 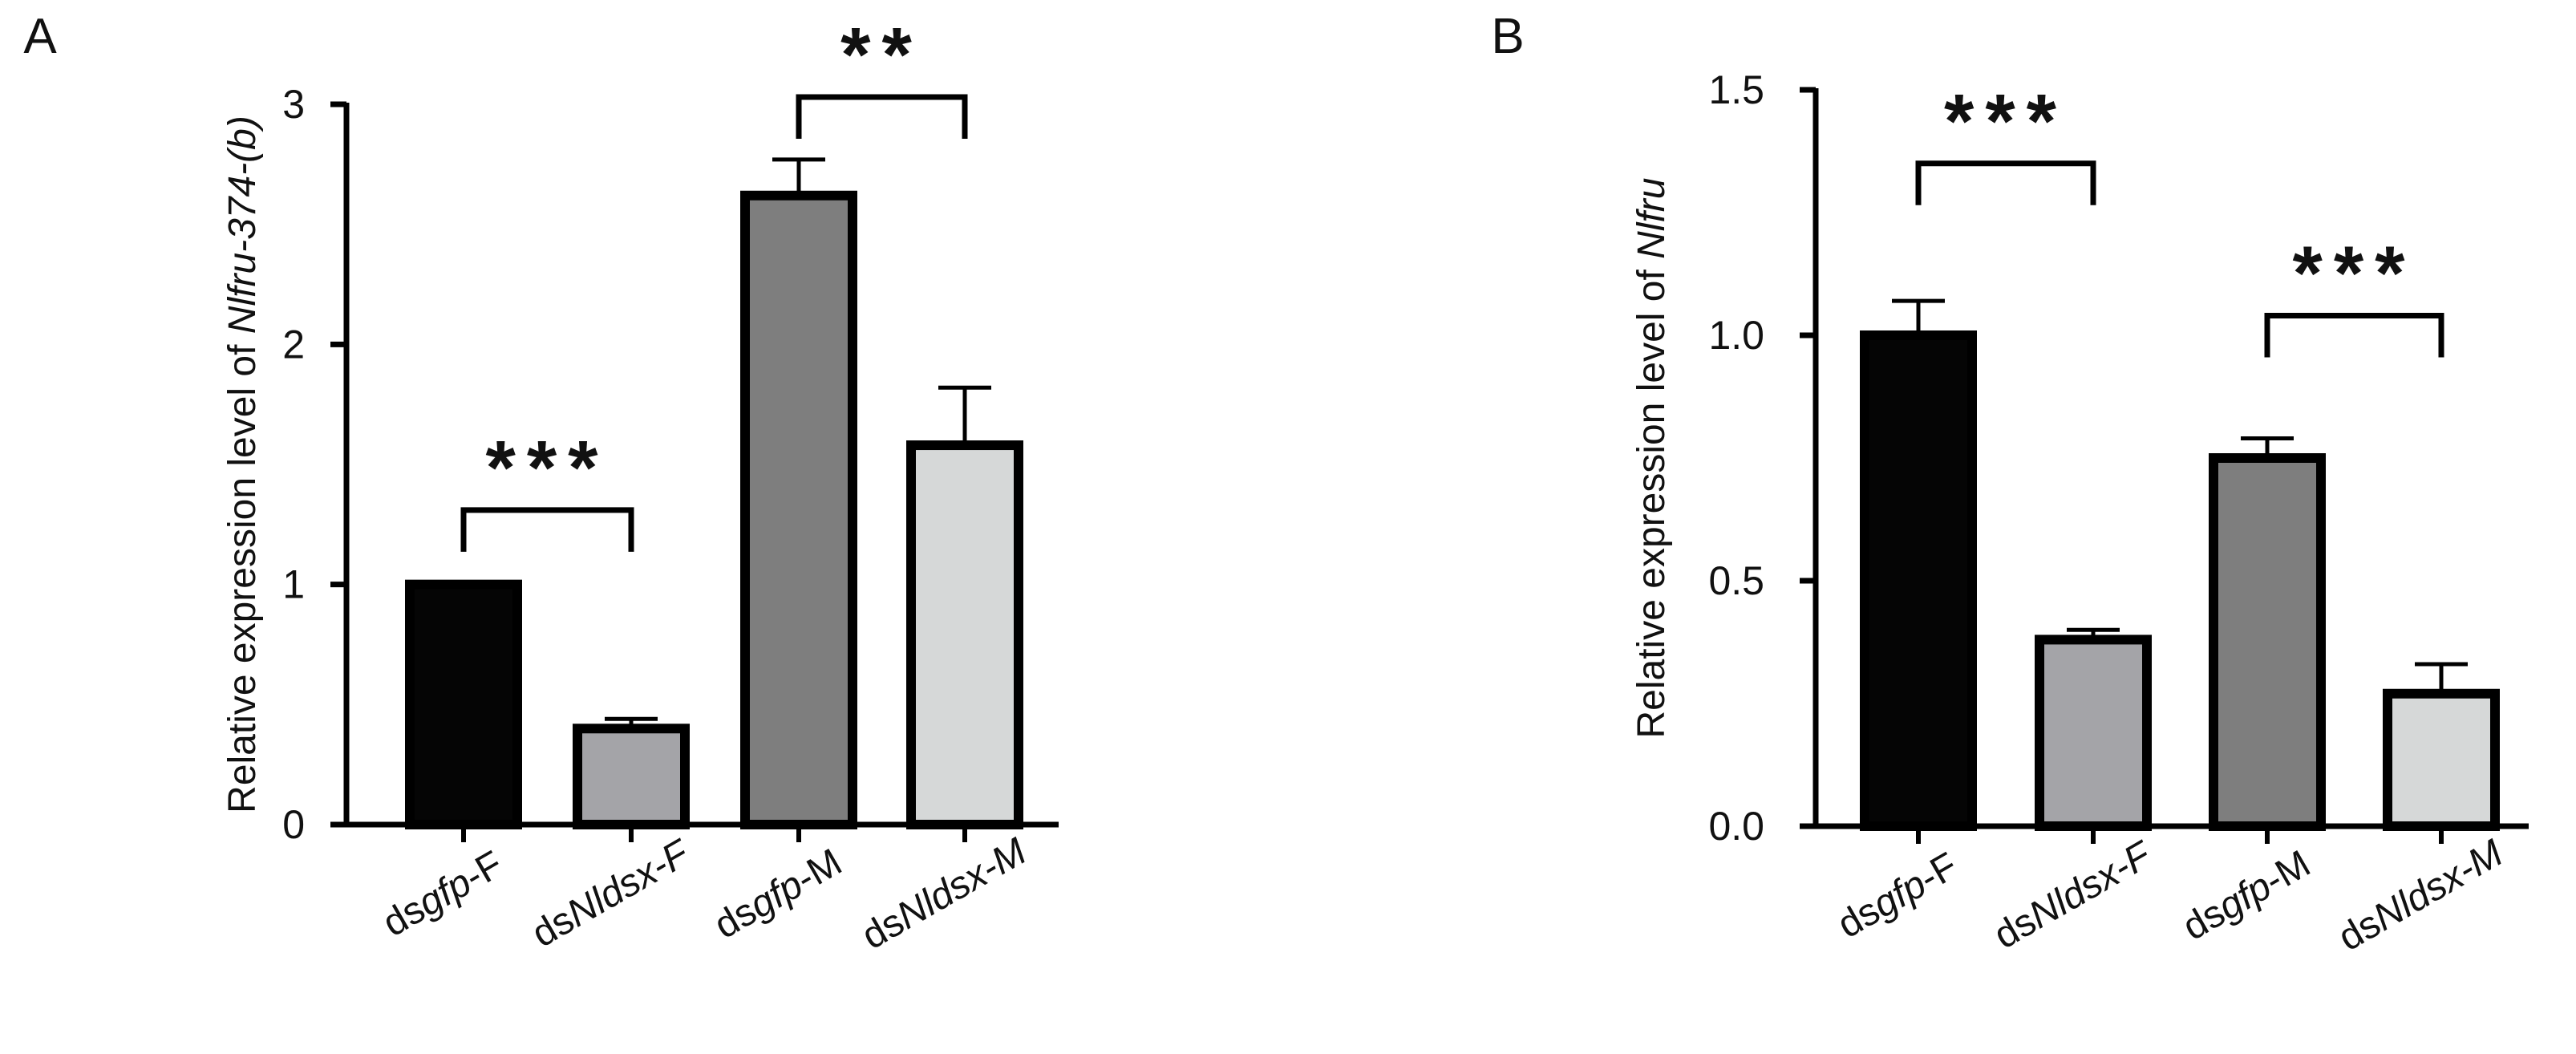 I want to click on panel-a-significance-bracket-2: **, so click(x=882, y=76).